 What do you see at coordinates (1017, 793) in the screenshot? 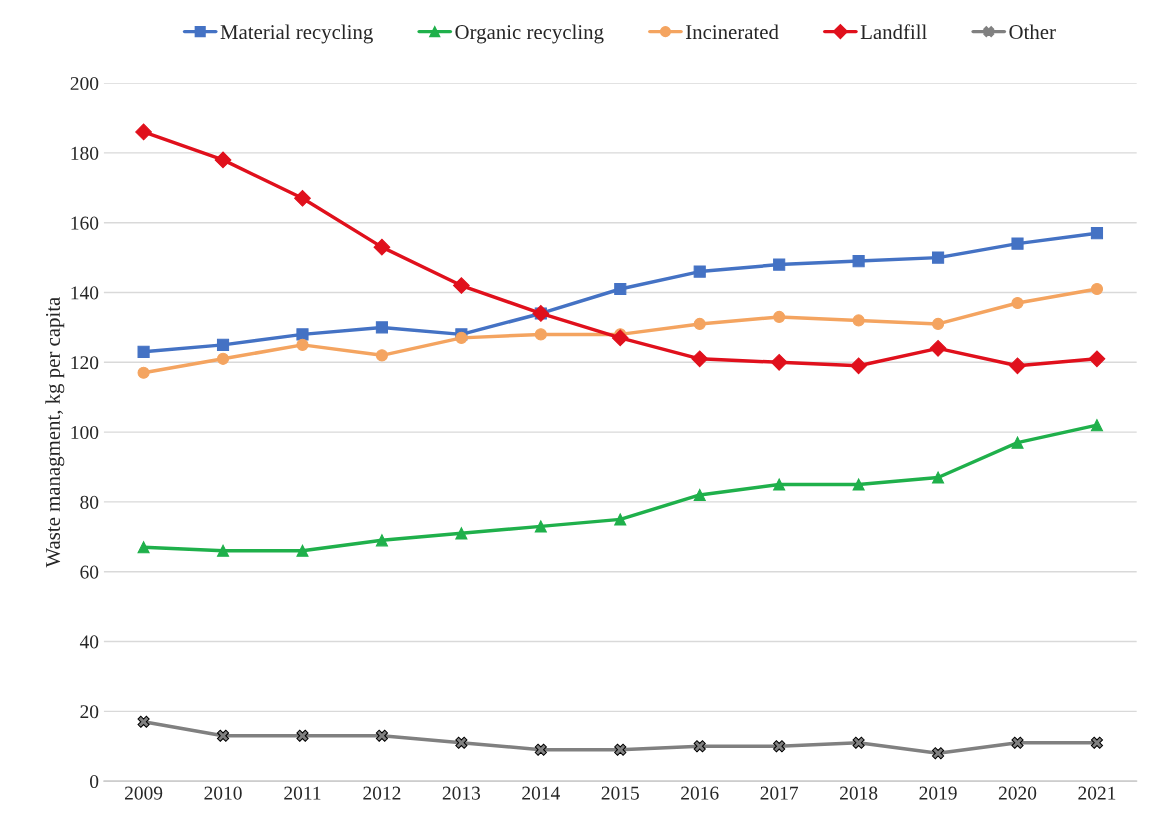
I see `x-tick-label: 2020` at bounding box center [1017, 793].